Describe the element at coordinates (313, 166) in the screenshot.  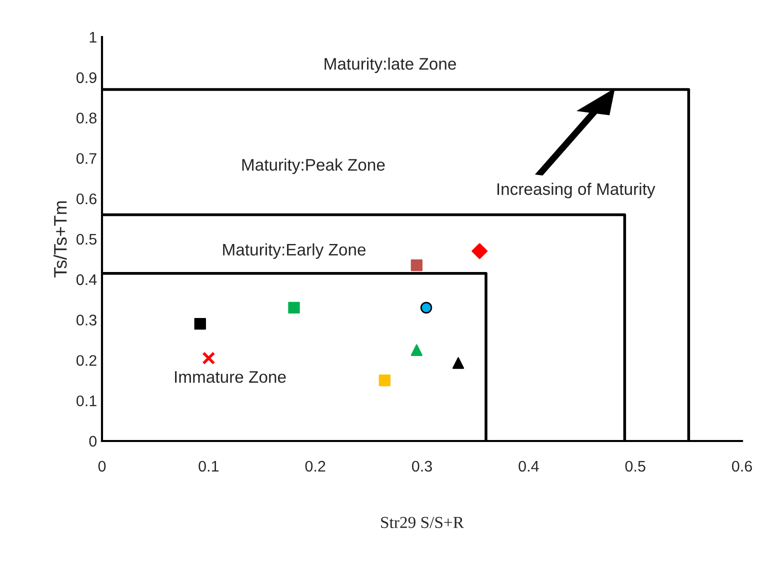
I see `annotation: Maturity:Peak Zone` at that location.